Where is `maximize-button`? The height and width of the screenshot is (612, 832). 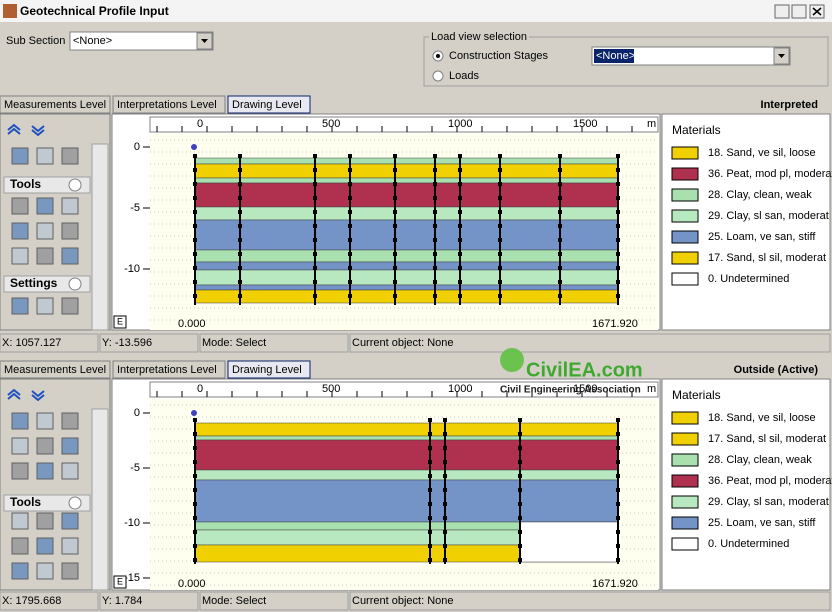
maximize-button is located at coordinates (799, 11).